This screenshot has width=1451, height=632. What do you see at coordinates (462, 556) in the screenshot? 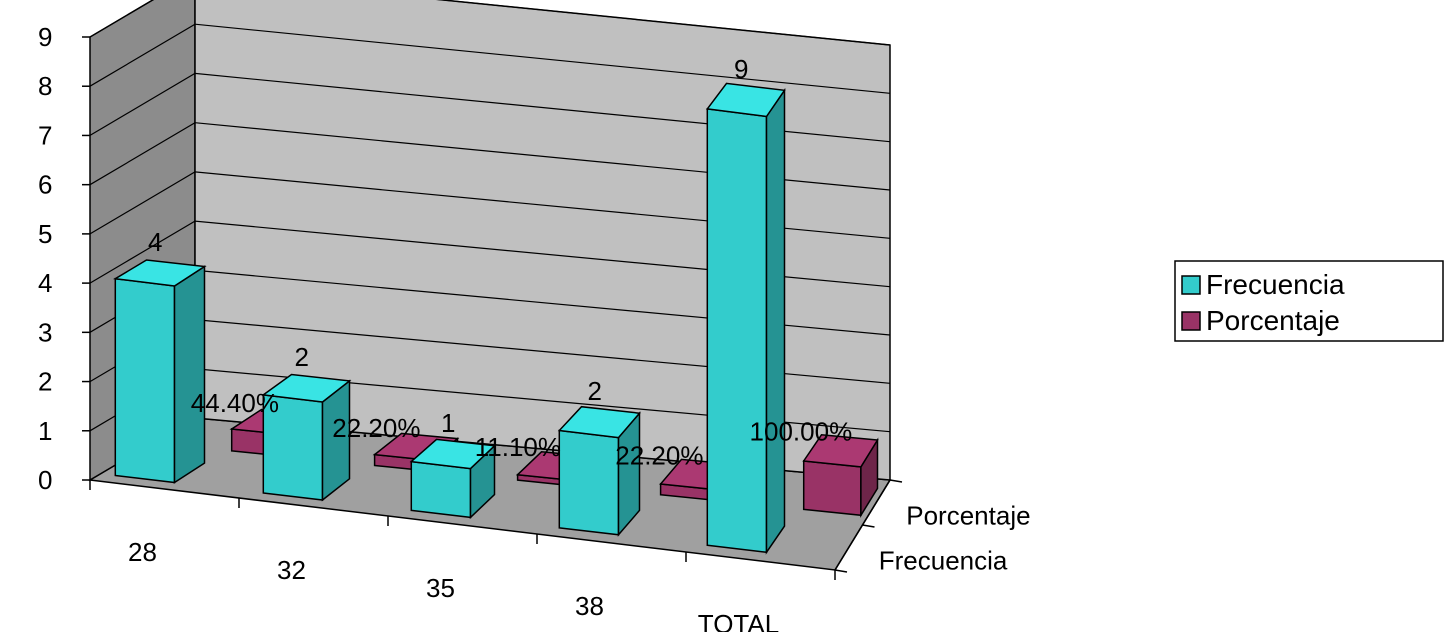
I see `category-labels: 28 32 35 38 TOTAL` at bounding box center [462, 556].